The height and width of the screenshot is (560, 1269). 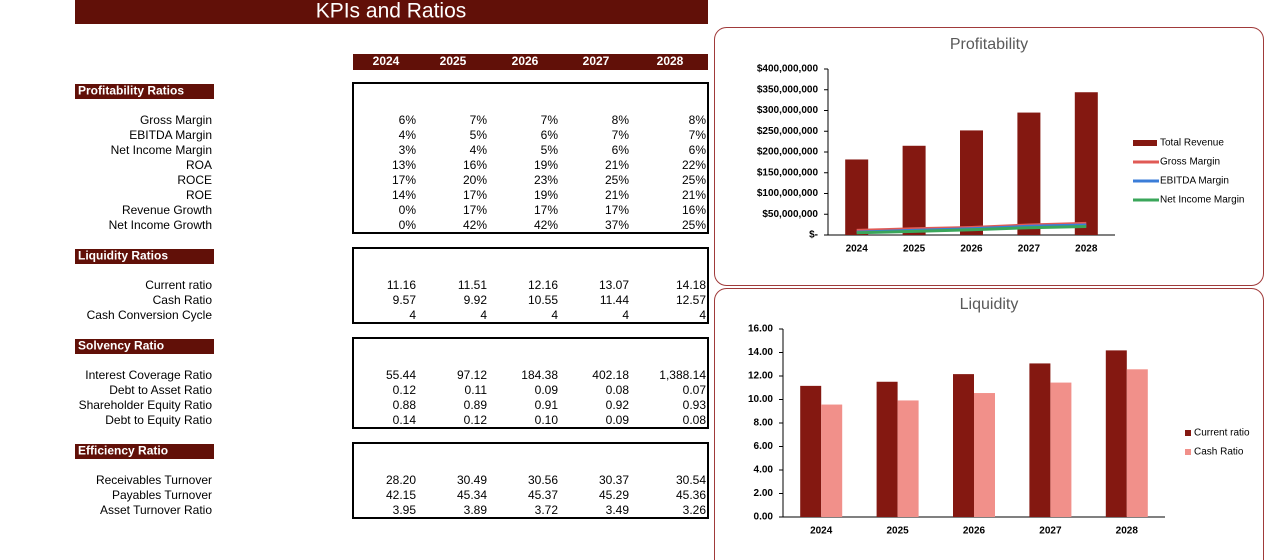 I want to click on cell-value: 30.54, so click(x=691, y=480).